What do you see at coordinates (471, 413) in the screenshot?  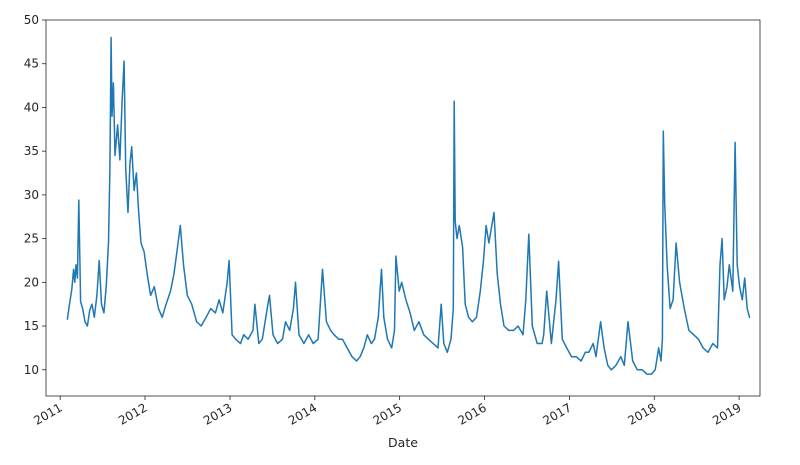 I see `x-tick-label: 2016` at bounding box center [471, 413].